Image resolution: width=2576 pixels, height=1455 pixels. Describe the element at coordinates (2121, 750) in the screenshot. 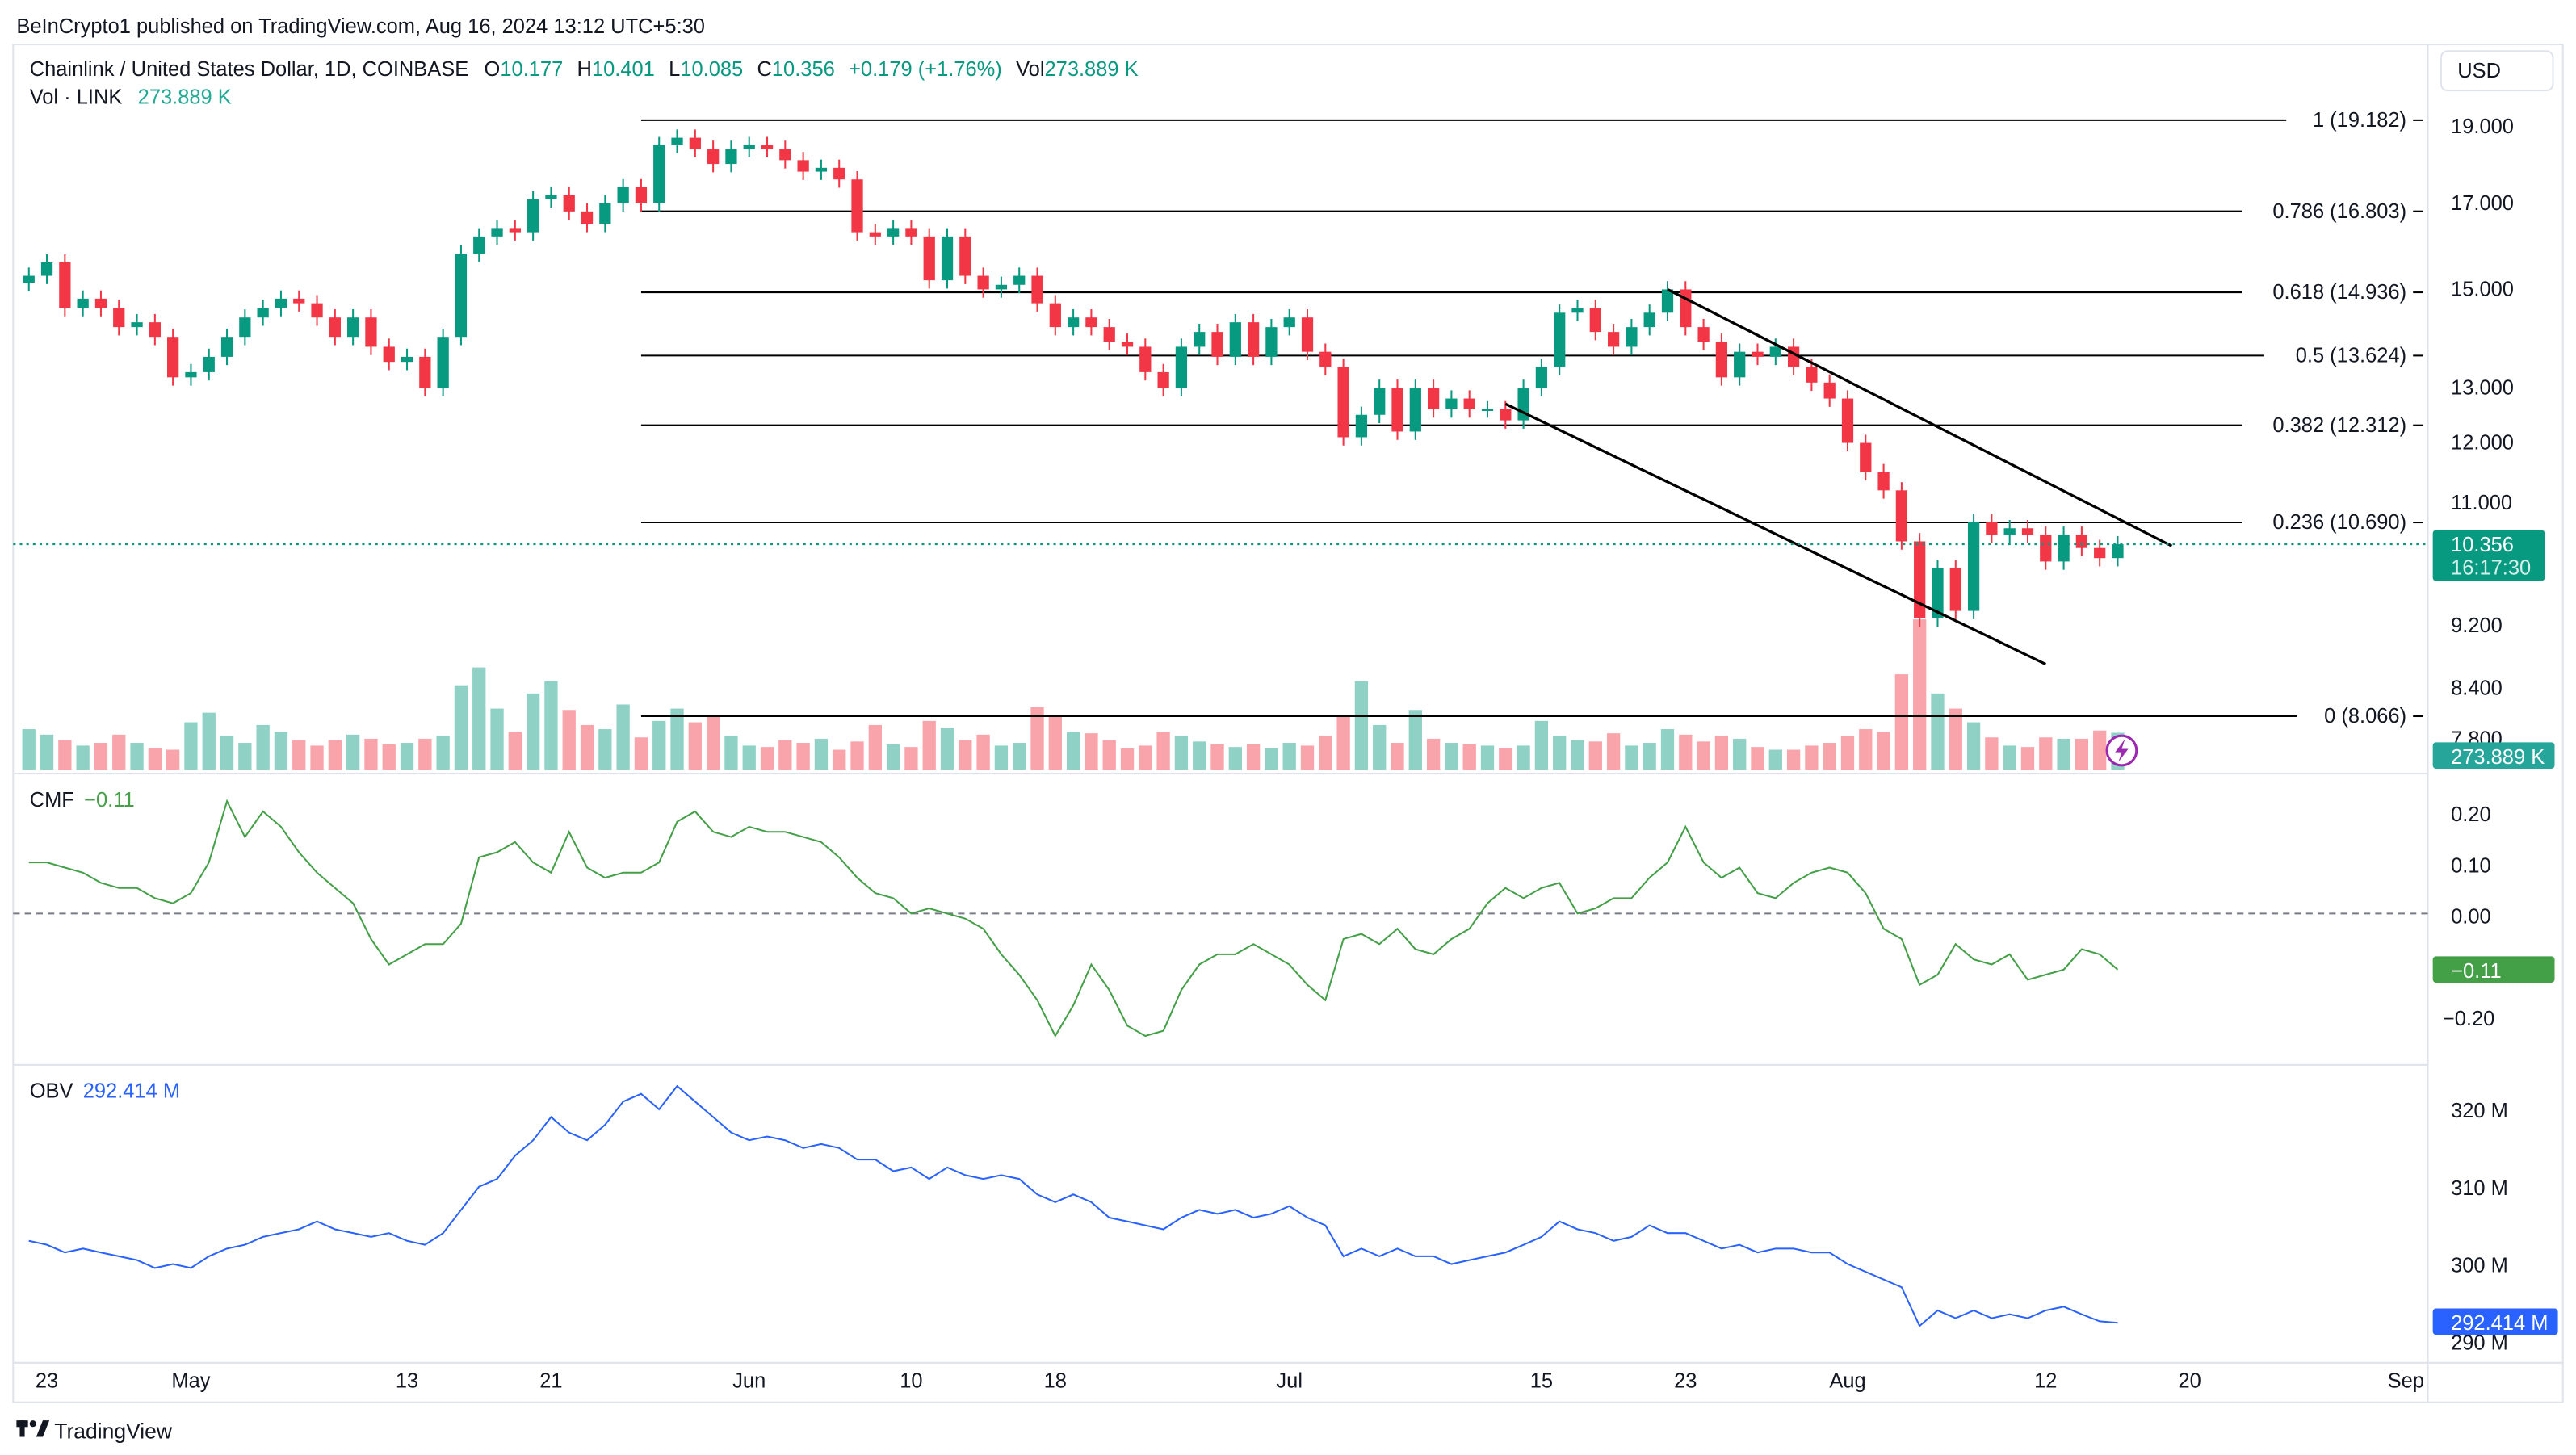

I see `lightning-bolt-icon` at that location.